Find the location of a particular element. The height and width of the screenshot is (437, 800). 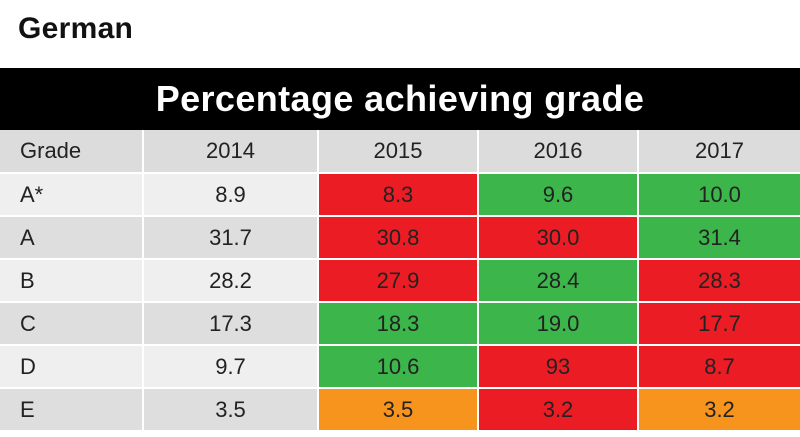

value-cell-2015: 18.3 is located at coordinates (398, 324).